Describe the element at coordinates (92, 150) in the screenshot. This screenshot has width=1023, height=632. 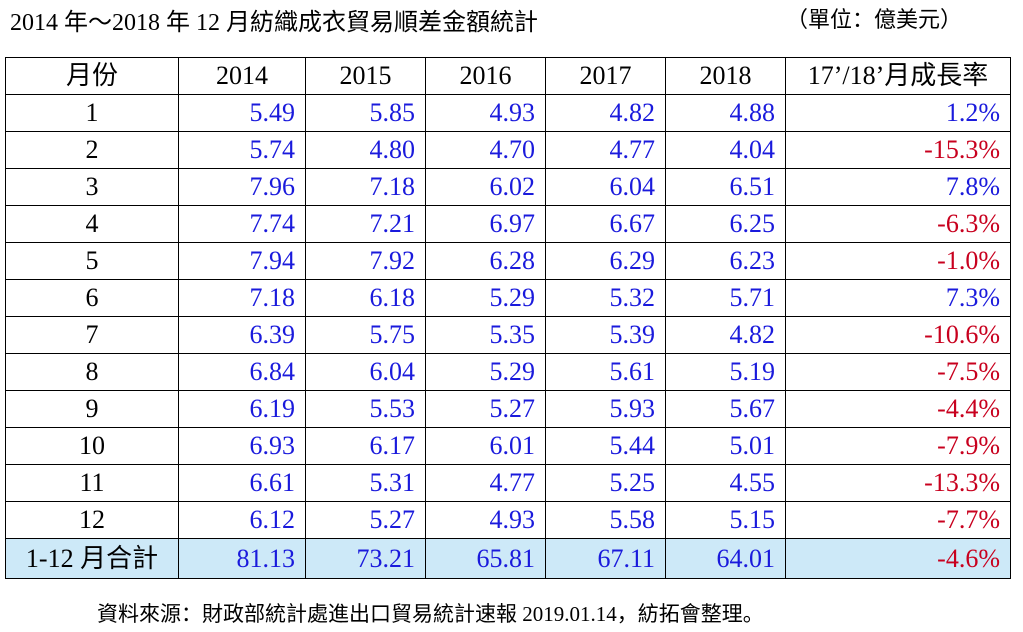
I see `cell: 2` at that location.